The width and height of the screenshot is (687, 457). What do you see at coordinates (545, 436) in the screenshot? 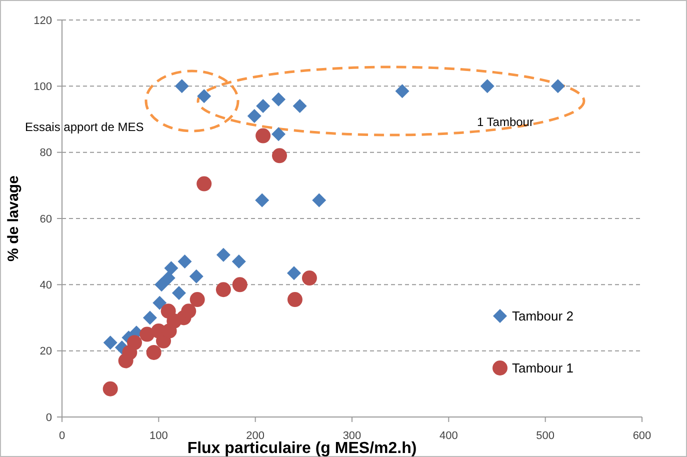
I see `x-tick-label: 500` at bounding box center [545, 436].